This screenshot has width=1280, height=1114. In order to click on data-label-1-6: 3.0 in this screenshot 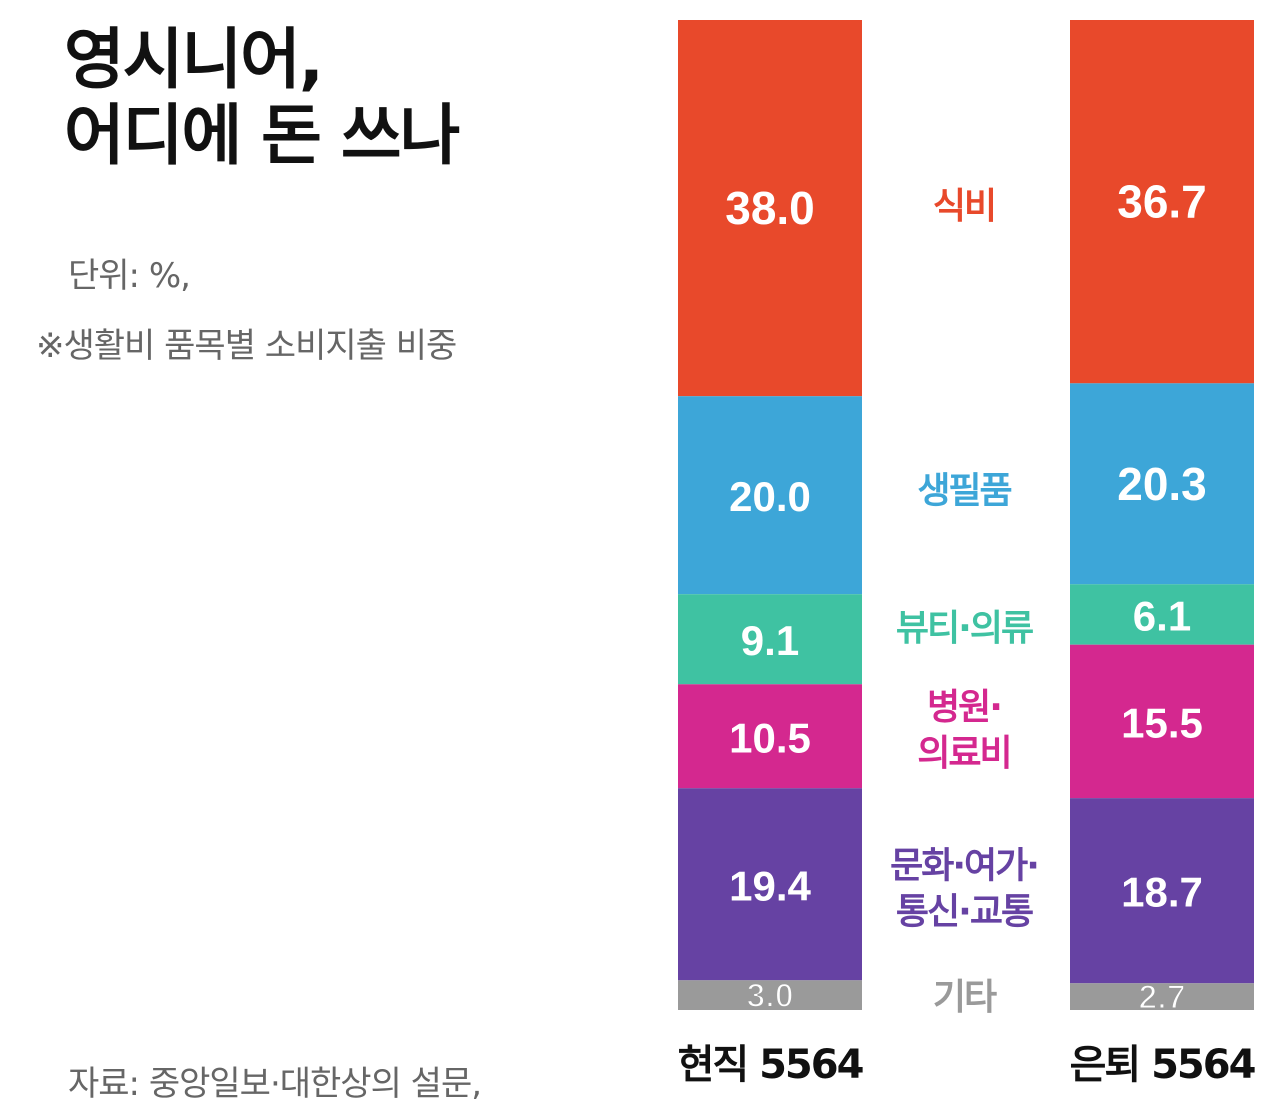, I will do `click(769, 996)`.